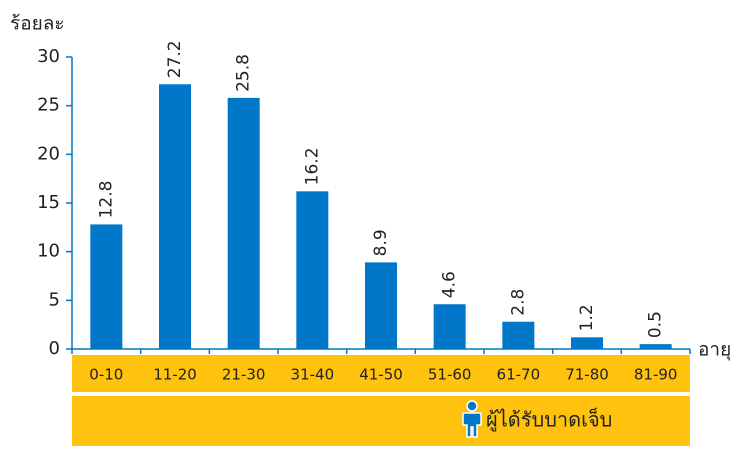 The image size is (744, 453). What do you see at coordinates (450, 375) in the screenshot?
I see `x-tick-label: 51-60` at bounding box center [450, 375].